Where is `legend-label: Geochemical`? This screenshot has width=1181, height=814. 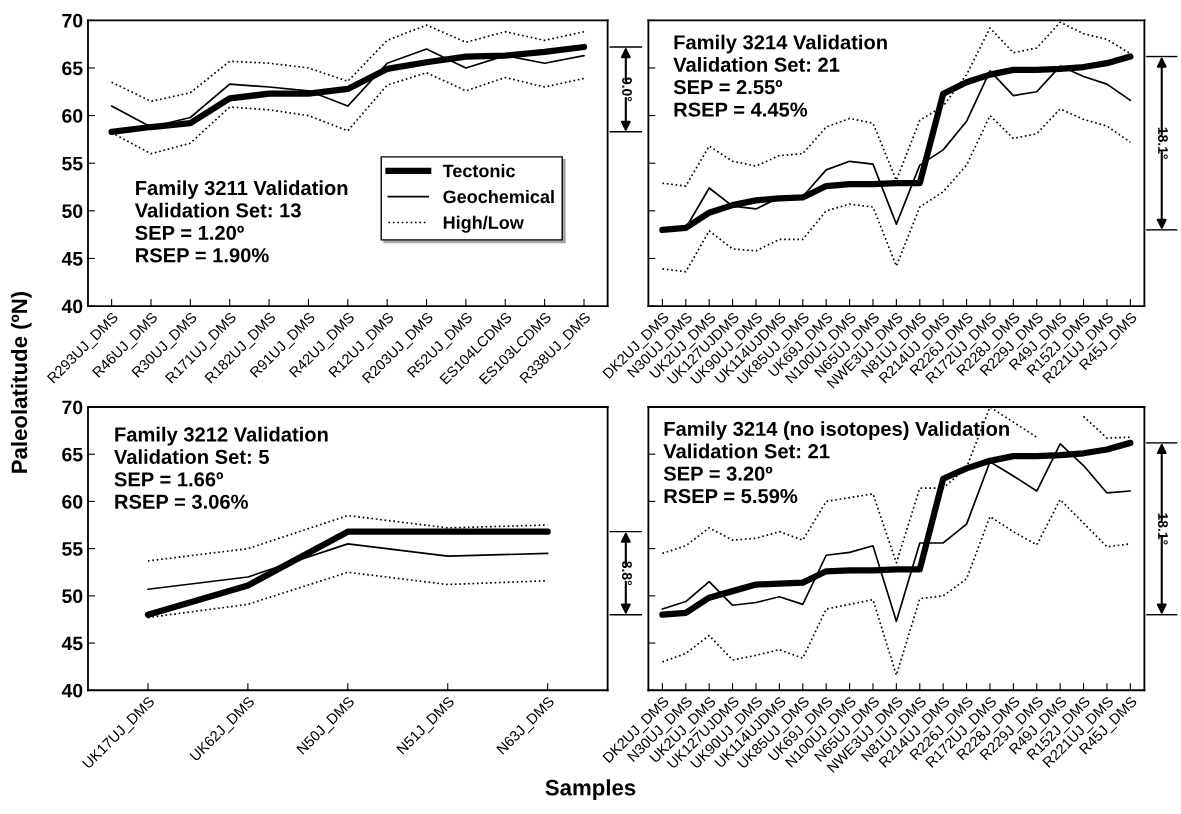 legend-label: Geochemical is located at coordinates (498, 196).